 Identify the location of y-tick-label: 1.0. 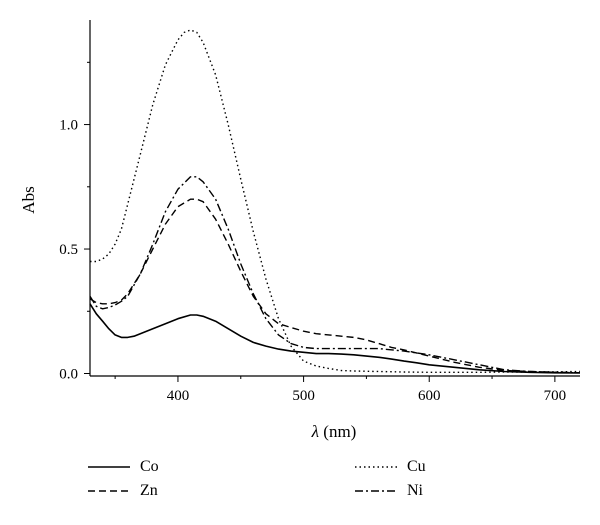
(68, 126).